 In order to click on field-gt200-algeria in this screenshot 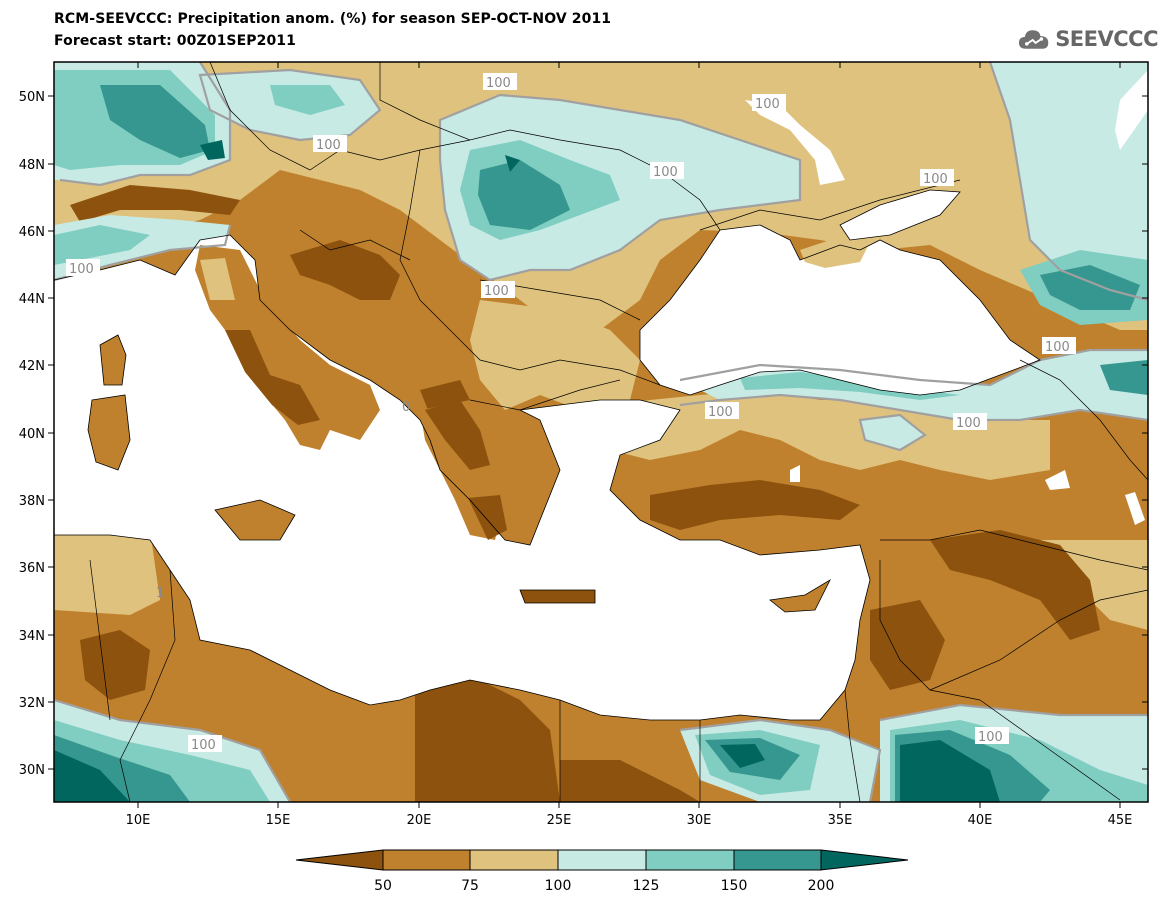, I will do `click(92, 776)`.